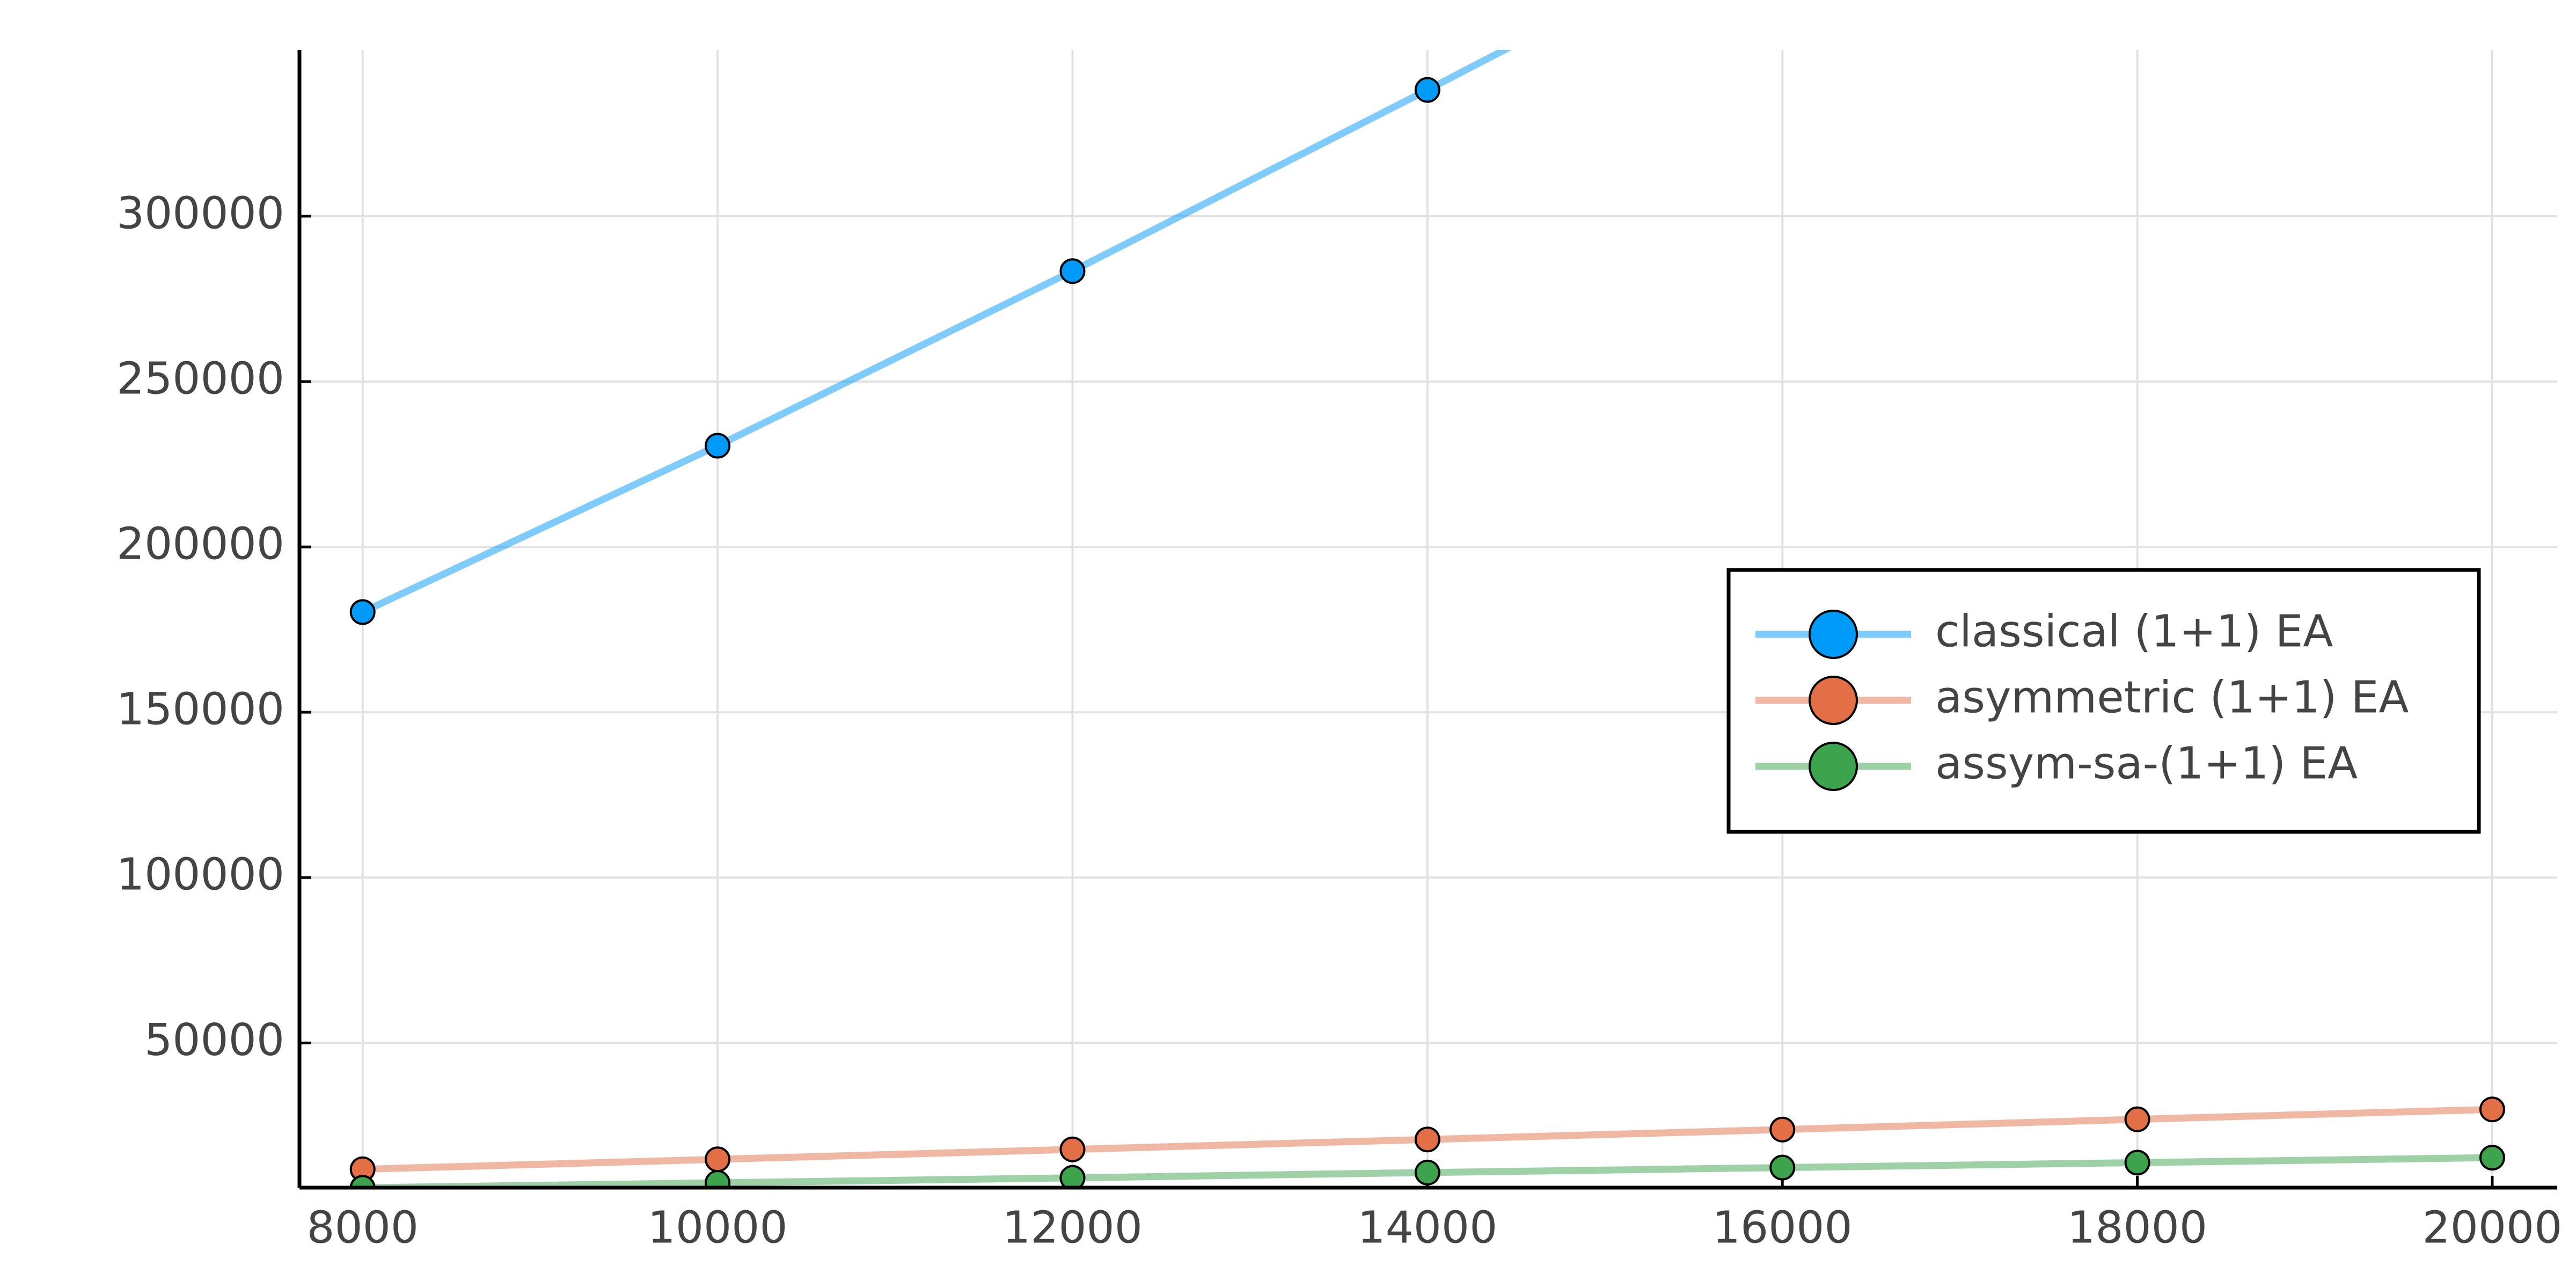 The width and height of the screenshot is (2576, 1288). What do you see at coordinates (362, 1227) in the screenshot?
I see `x-tick-label: 8000` at bounding box center [362, 1227].